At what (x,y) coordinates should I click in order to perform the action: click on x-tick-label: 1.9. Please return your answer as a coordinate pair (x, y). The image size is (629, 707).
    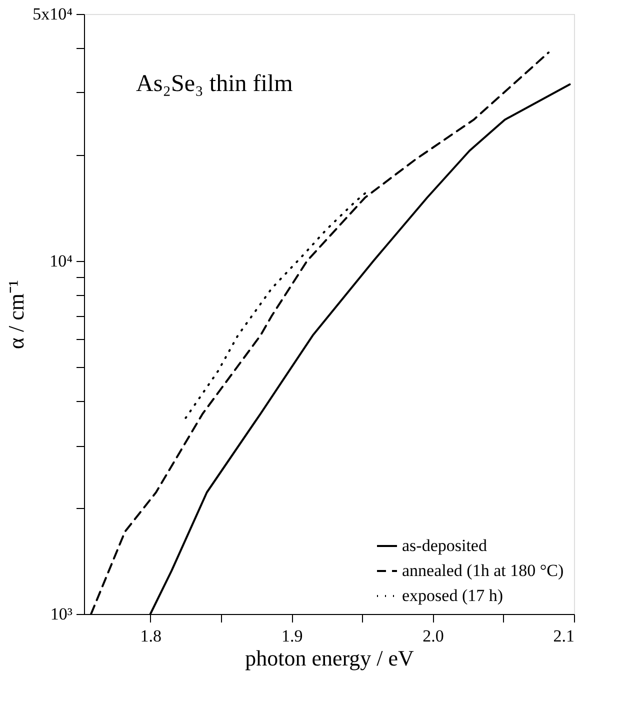
    Looking at the image, I should click on (292, 636).